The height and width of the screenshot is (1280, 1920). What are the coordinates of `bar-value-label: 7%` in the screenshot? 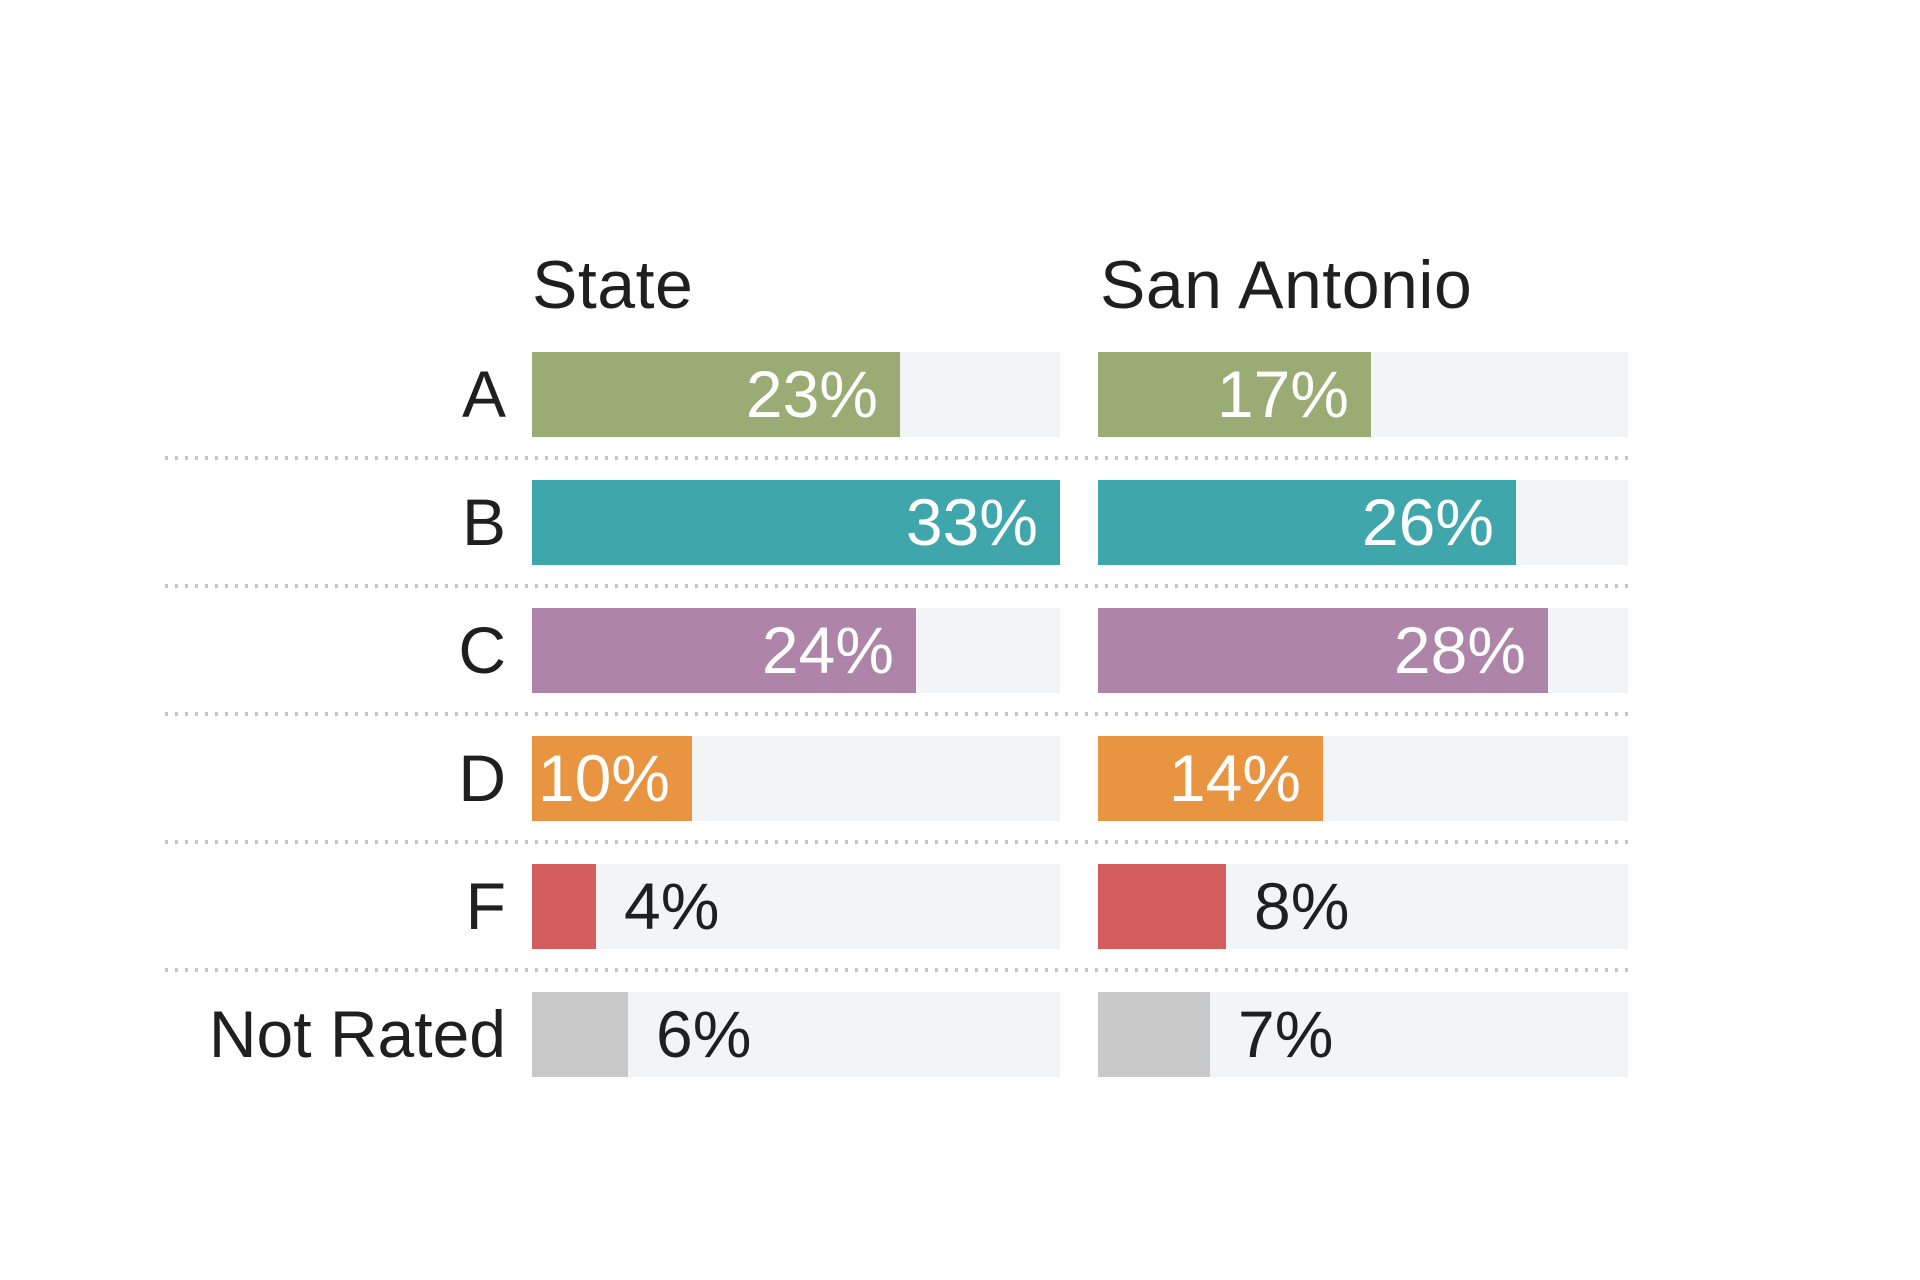 It's located at (1286, 1034).